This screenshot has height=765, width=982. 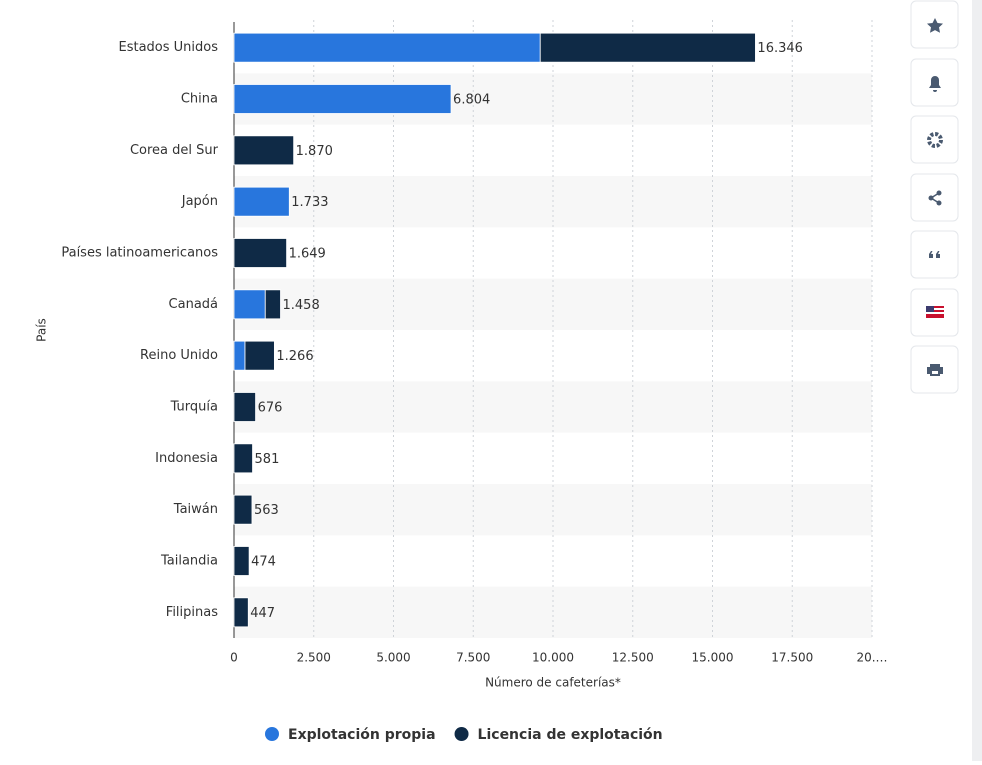 What do you see at coordinates (263, 562) in the screenshot?
I see `total-label: 474` at bounding box center [263, 562].